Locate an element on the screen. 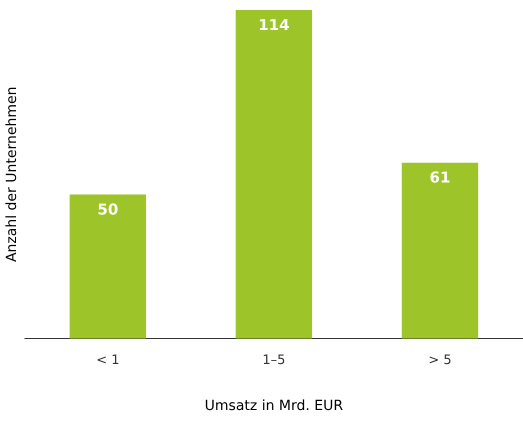 This screenshot has width=523, height=427. data-label: 61 is located at coordinates (440, 177).